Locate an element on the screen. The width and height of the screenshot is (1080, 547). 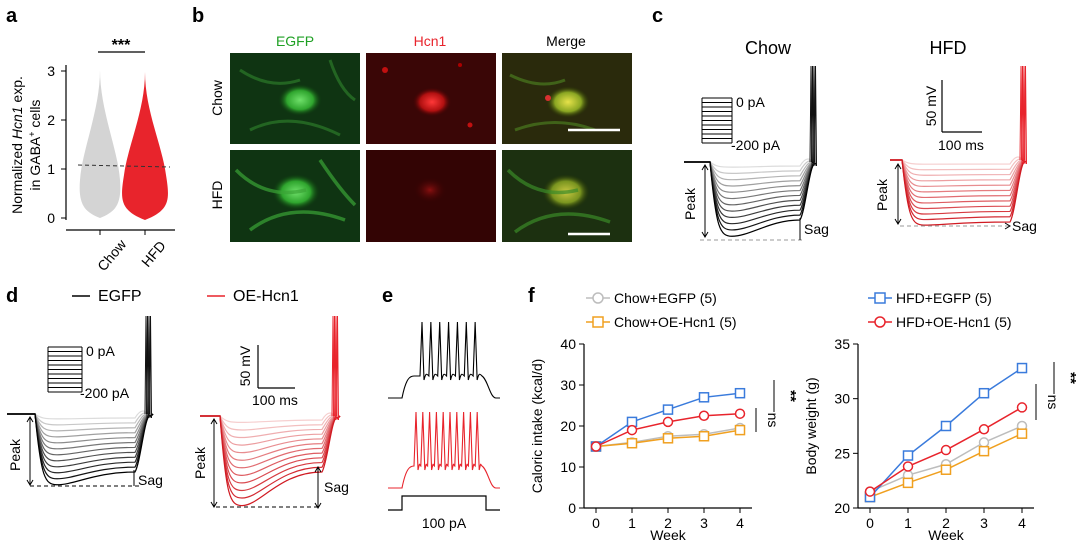
sig-inner: ns is located at coordinates (773, 420).